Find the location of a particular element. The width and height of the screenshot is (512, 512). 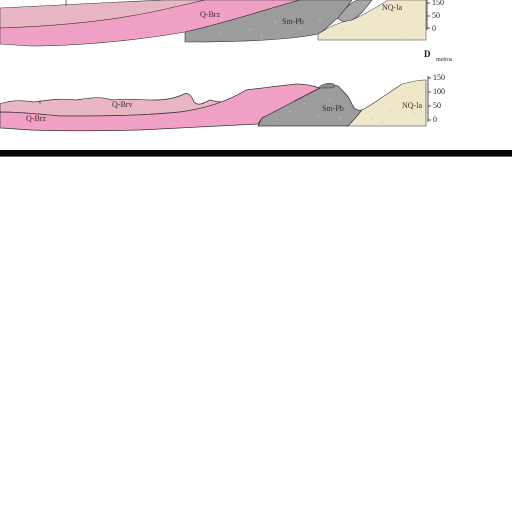

upper-tick-50: 50 is located at coordinates (436, 15).